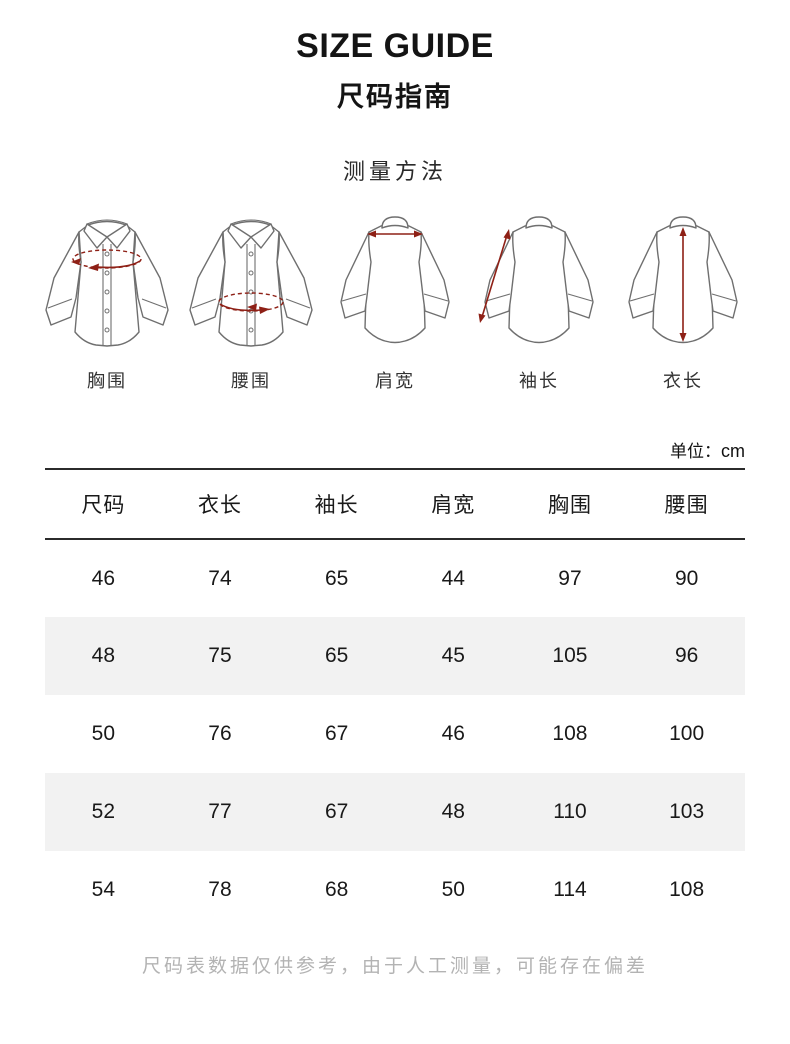  What do you see at coordinates (336, 505) in the screenshot?
I see `column-header-sleeve: 袖长` at bounding box center [336, 505].